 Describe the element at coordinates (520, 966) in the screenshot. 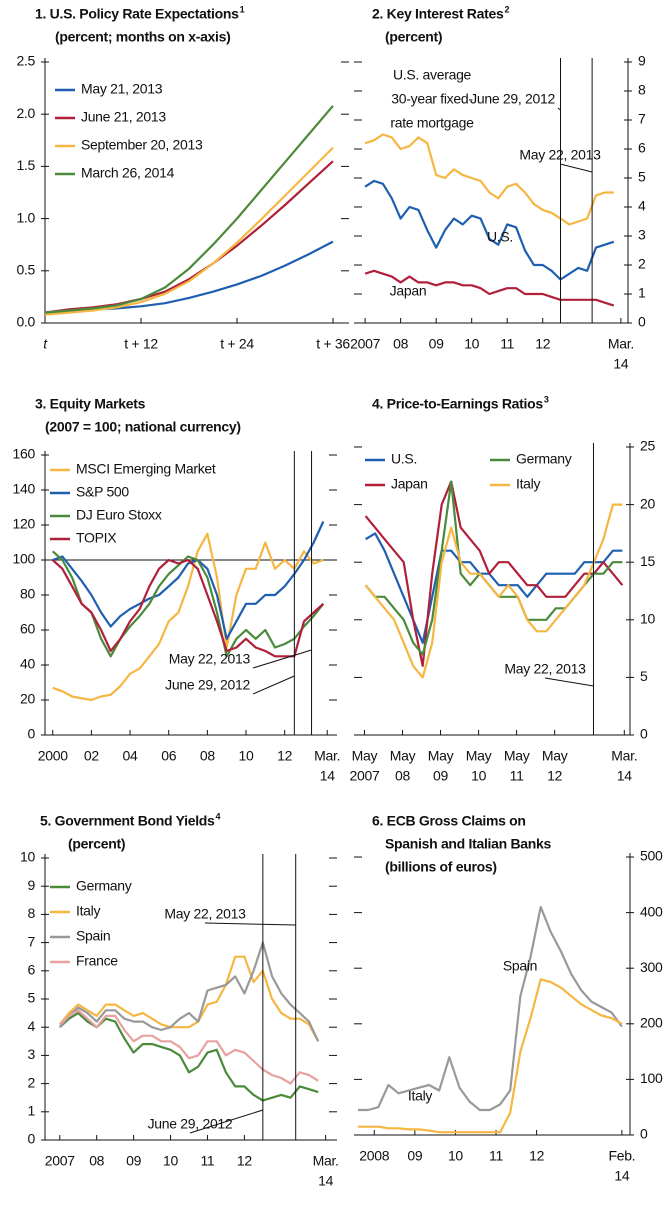

I see `annotation: Spain` at that location.